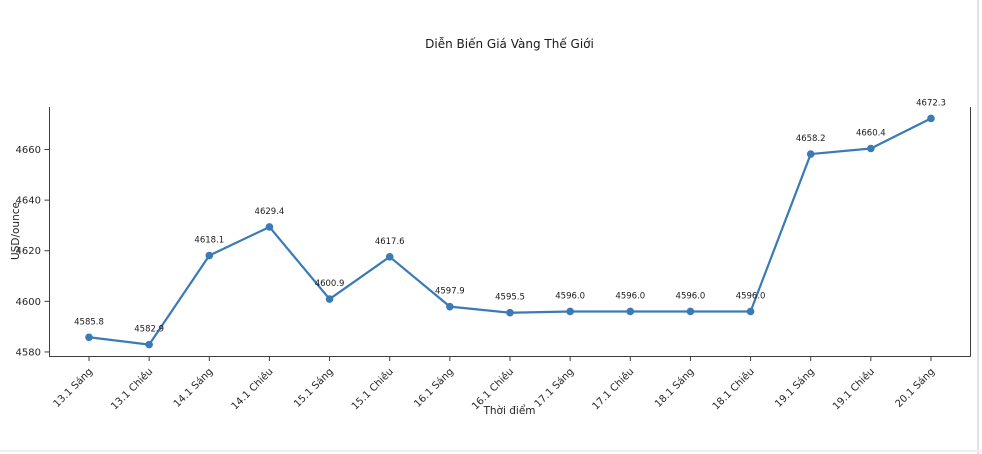 This screenshot has height=454, width=982. Describe the element at coordinates (509, 44) in the screenshot. I see `chart-title: Diễn Biến Giá Vàng Thế Giới` at that location.